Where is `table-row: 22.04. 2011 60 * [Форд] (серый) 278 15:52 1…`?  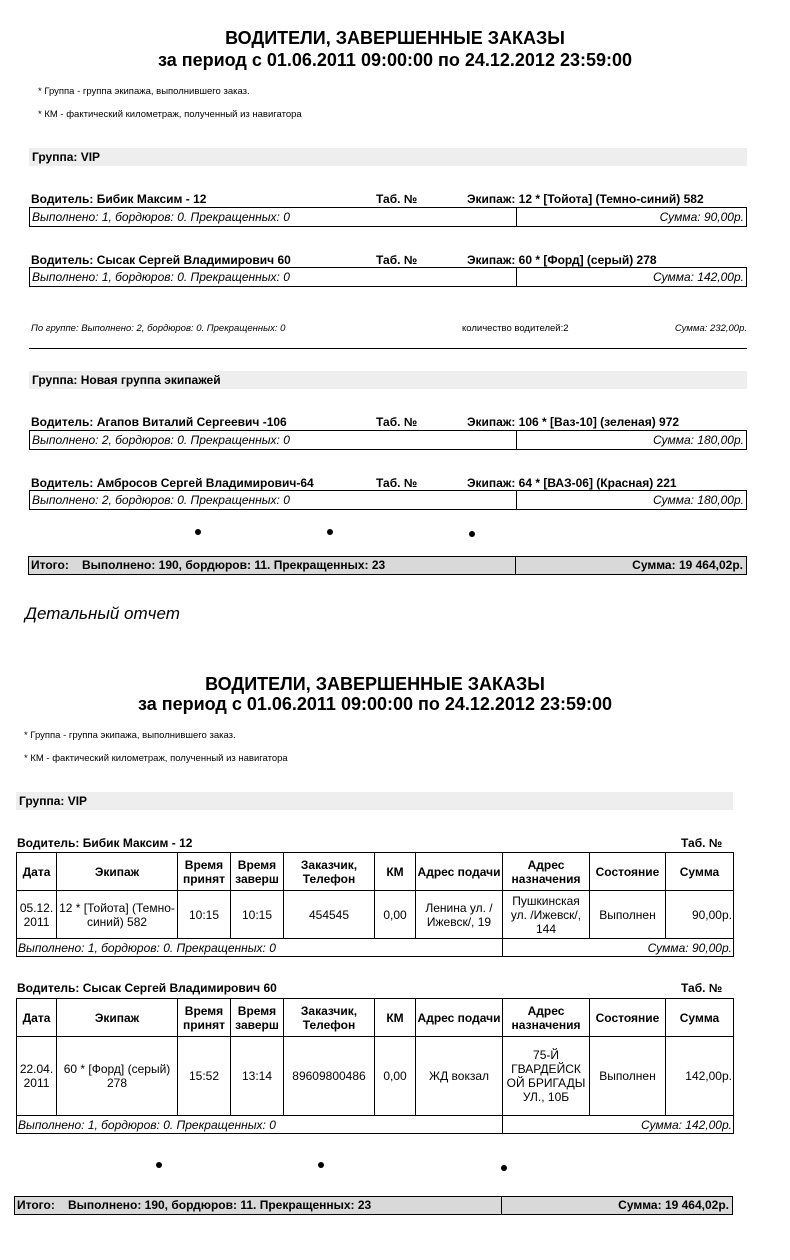
table-row: 22.04. 2011 60 * [Форд] (серый) 278 15:52 1… is located at coordinates (375, 1076).